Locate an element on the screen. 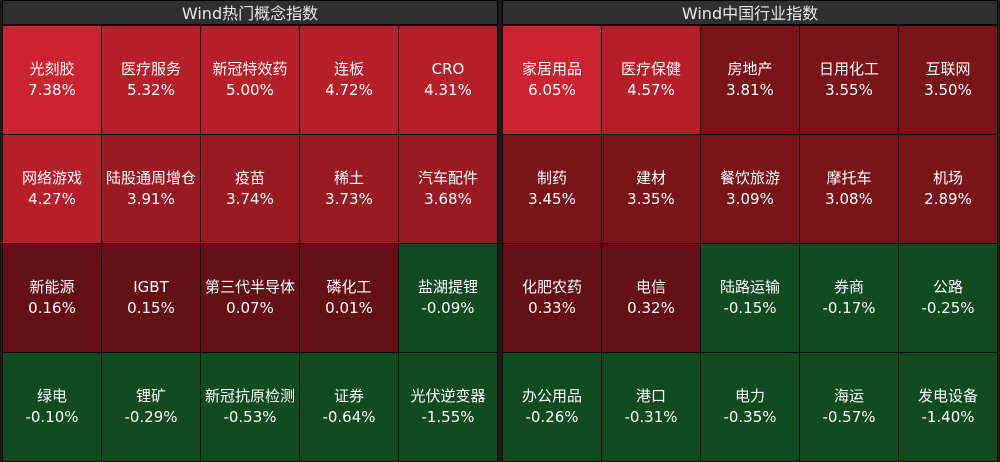 The height and width of the screenshot is (462, 1000). tile-name: 盐湖提锂 is located at coordinates (447, 287).